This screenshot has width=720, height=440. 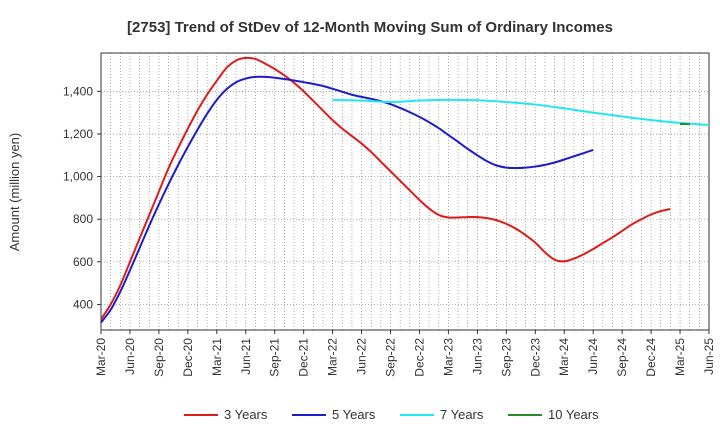 I want to click on x-tick-label: Mar-23, so click(x=448, y=357).